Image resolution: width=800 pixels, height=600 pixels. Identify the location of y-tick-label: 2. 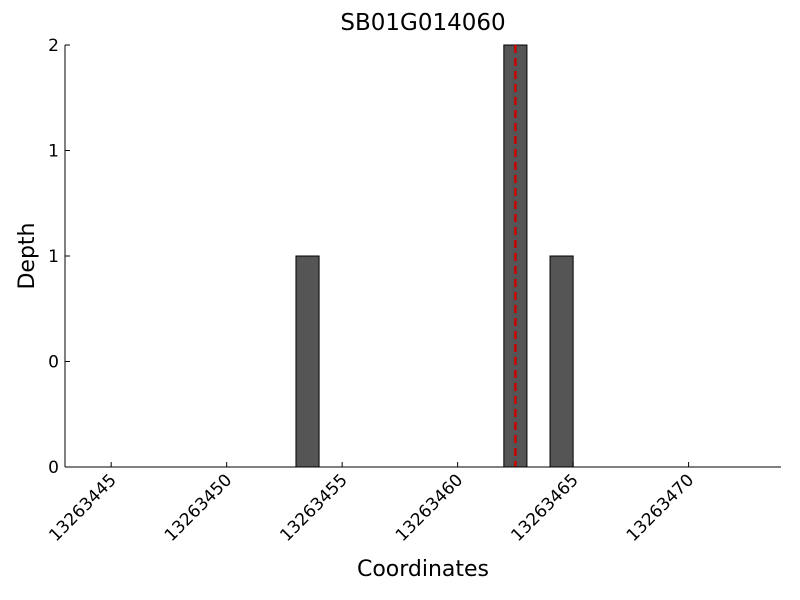
(53, 46).